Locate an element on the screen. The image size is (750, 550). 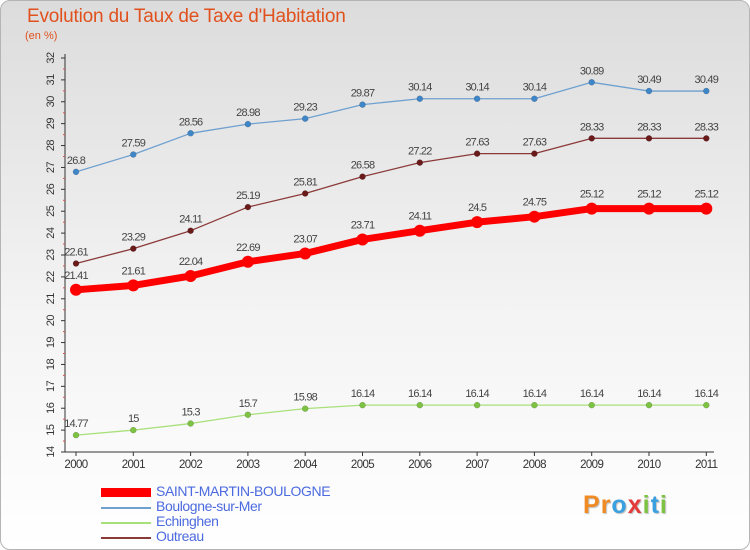
y-tick-label: 17 is located at coordinates (51, 386).